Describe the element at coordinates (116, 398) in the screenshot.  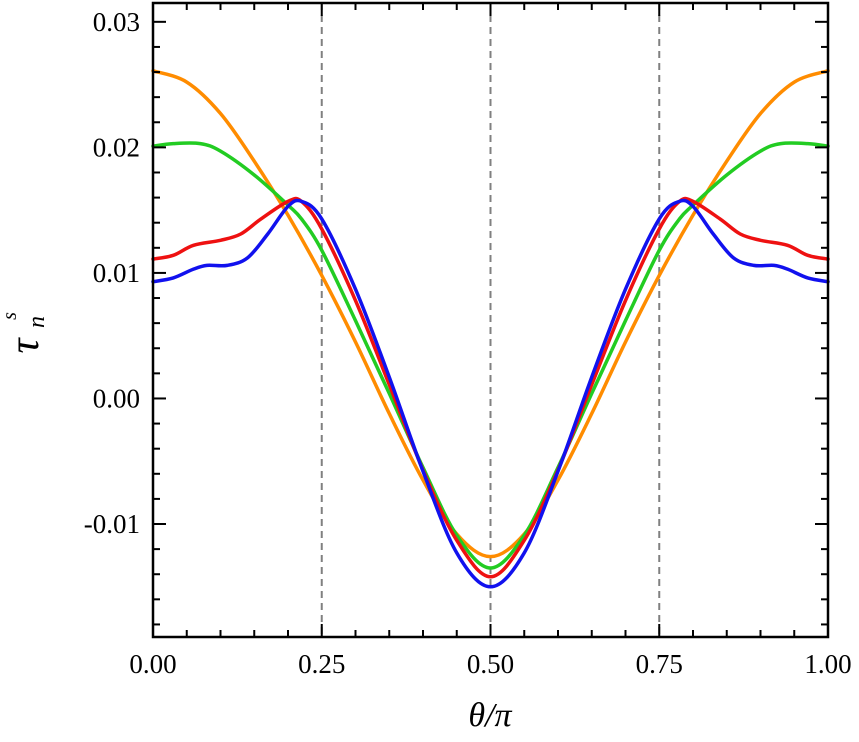
I see `y-tick-label-1: 0.00` at that location.